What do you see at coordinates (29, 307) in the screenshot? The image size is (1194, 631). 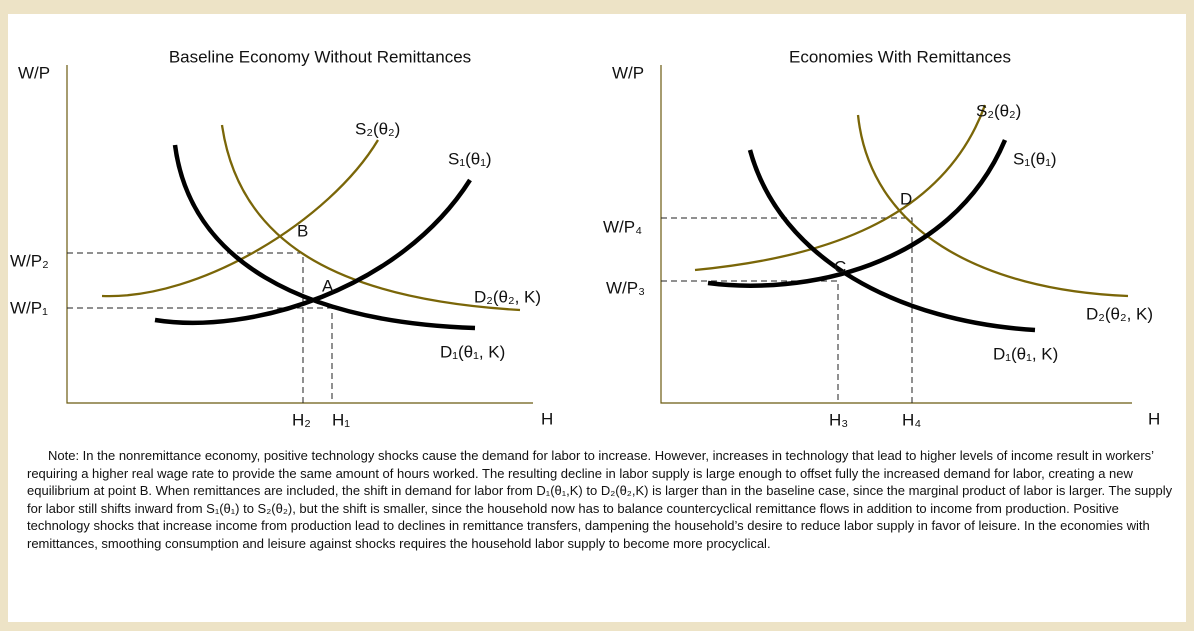 I see `y-tick-label: W/P₁` at bounding box center [29, 307].